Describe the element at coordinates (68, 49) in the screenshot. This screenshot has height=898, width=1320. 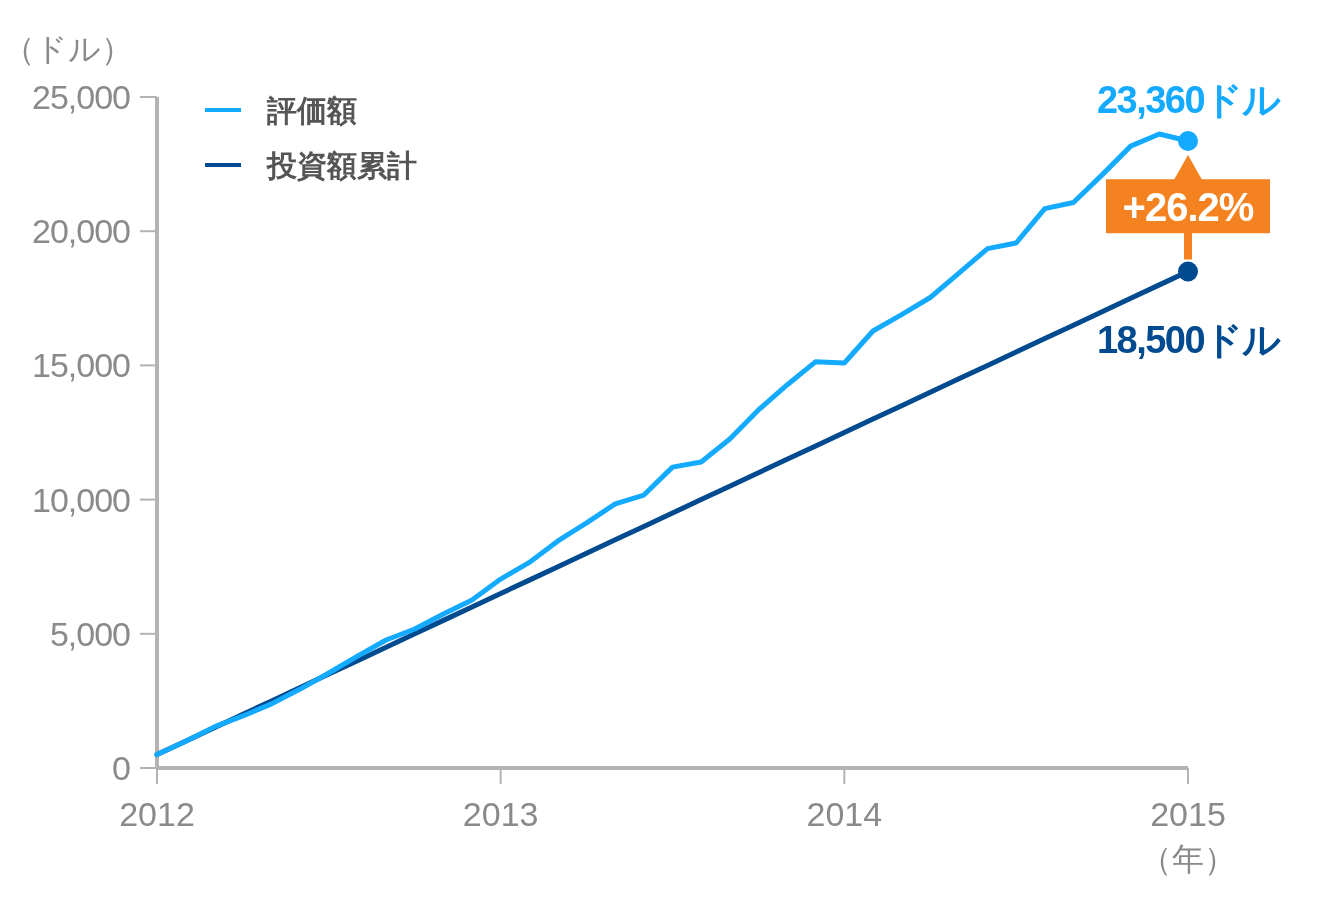
I see `y-axis-title: （ドル）` at that location.